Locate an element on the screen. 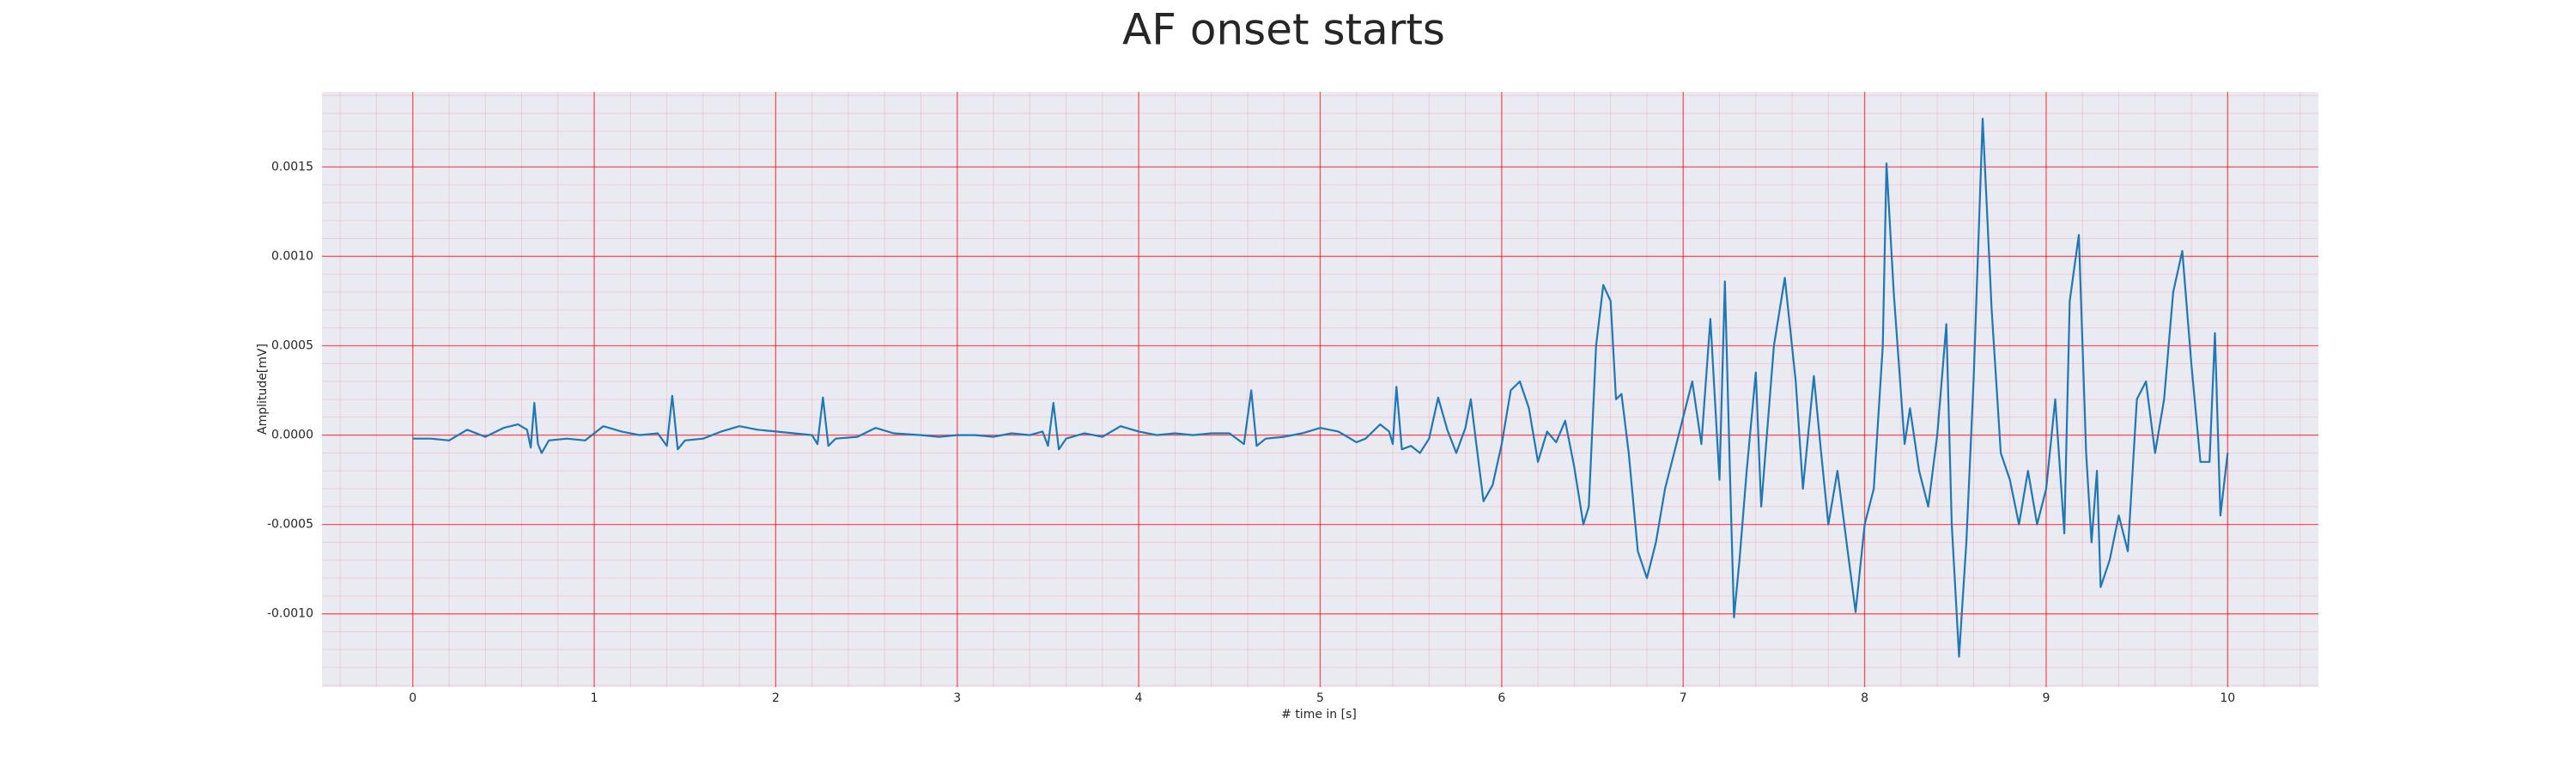 The image size is (2576, 773). x-tick-label: 8 is located at coordinates (1865, 698).